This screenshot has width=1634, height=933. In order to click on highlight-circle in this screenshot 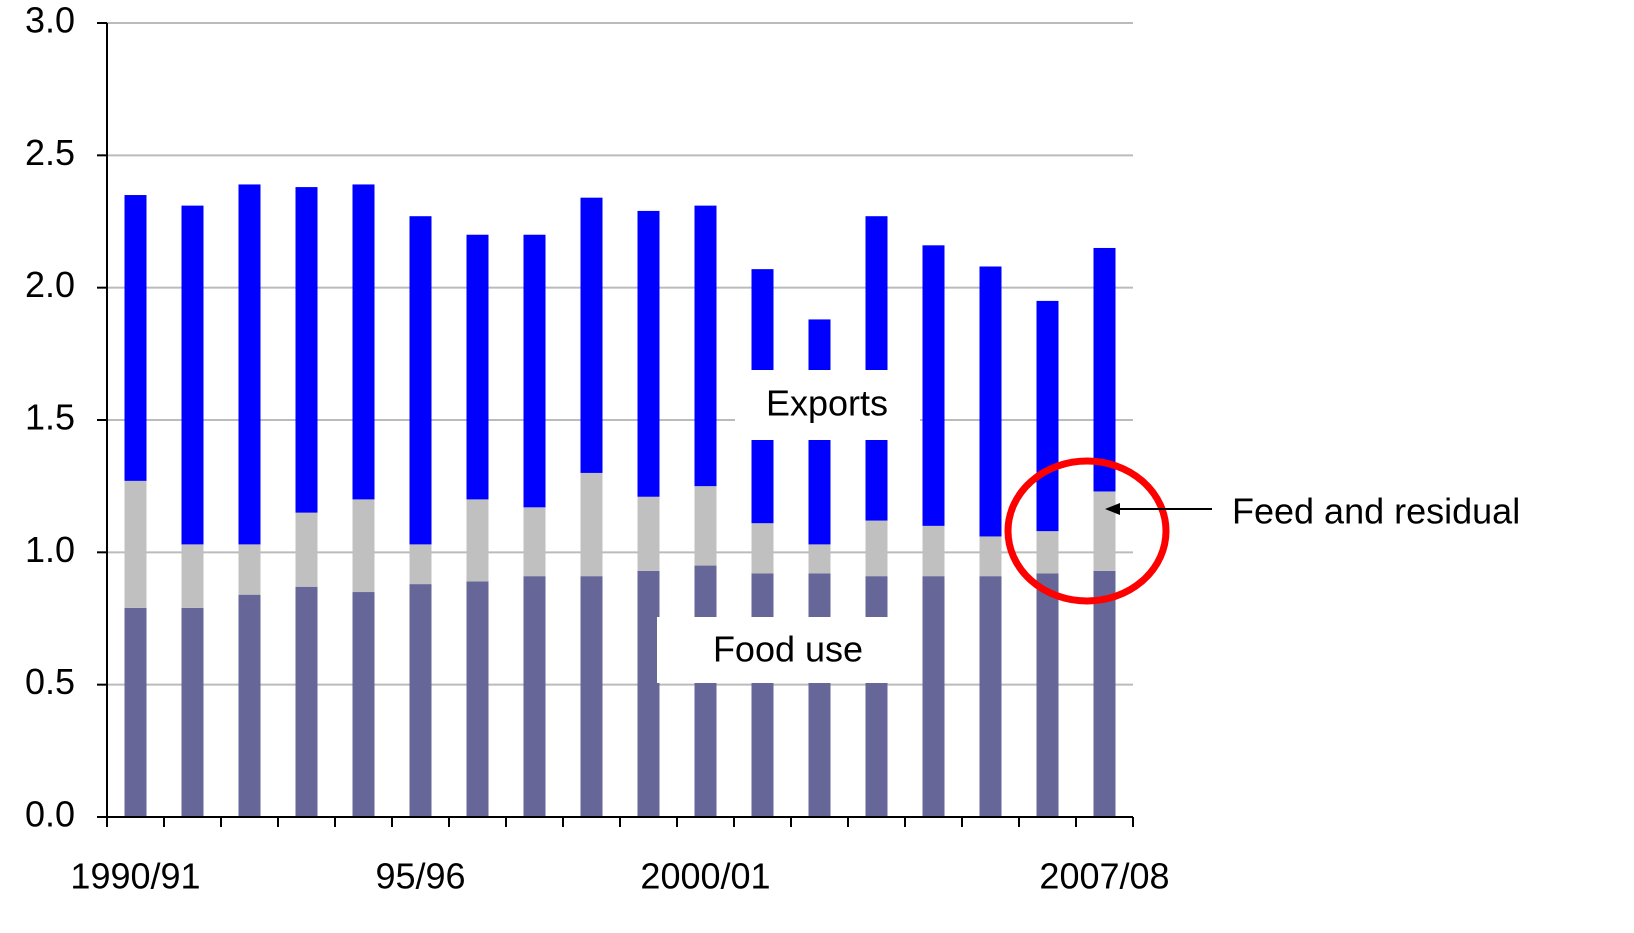, I will do `click(1087, 531)`.